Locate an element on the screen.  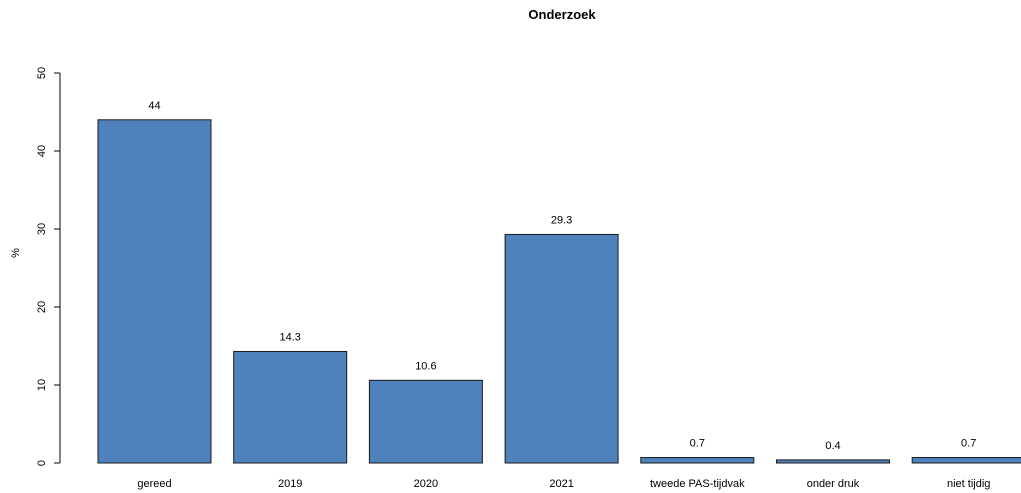
bar-value-label: 44 is located at coordinates (154, 106).